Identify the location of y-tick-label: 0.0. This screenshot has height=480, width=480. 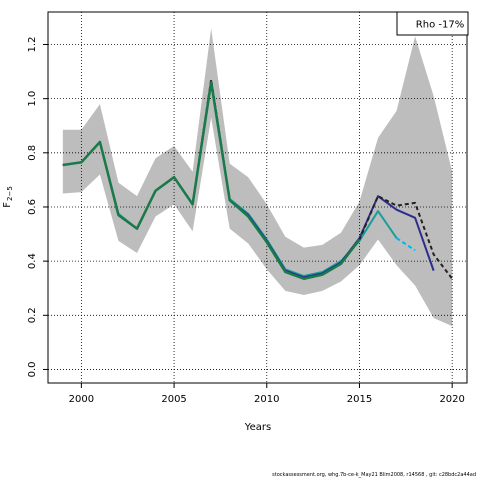
(32, 370).